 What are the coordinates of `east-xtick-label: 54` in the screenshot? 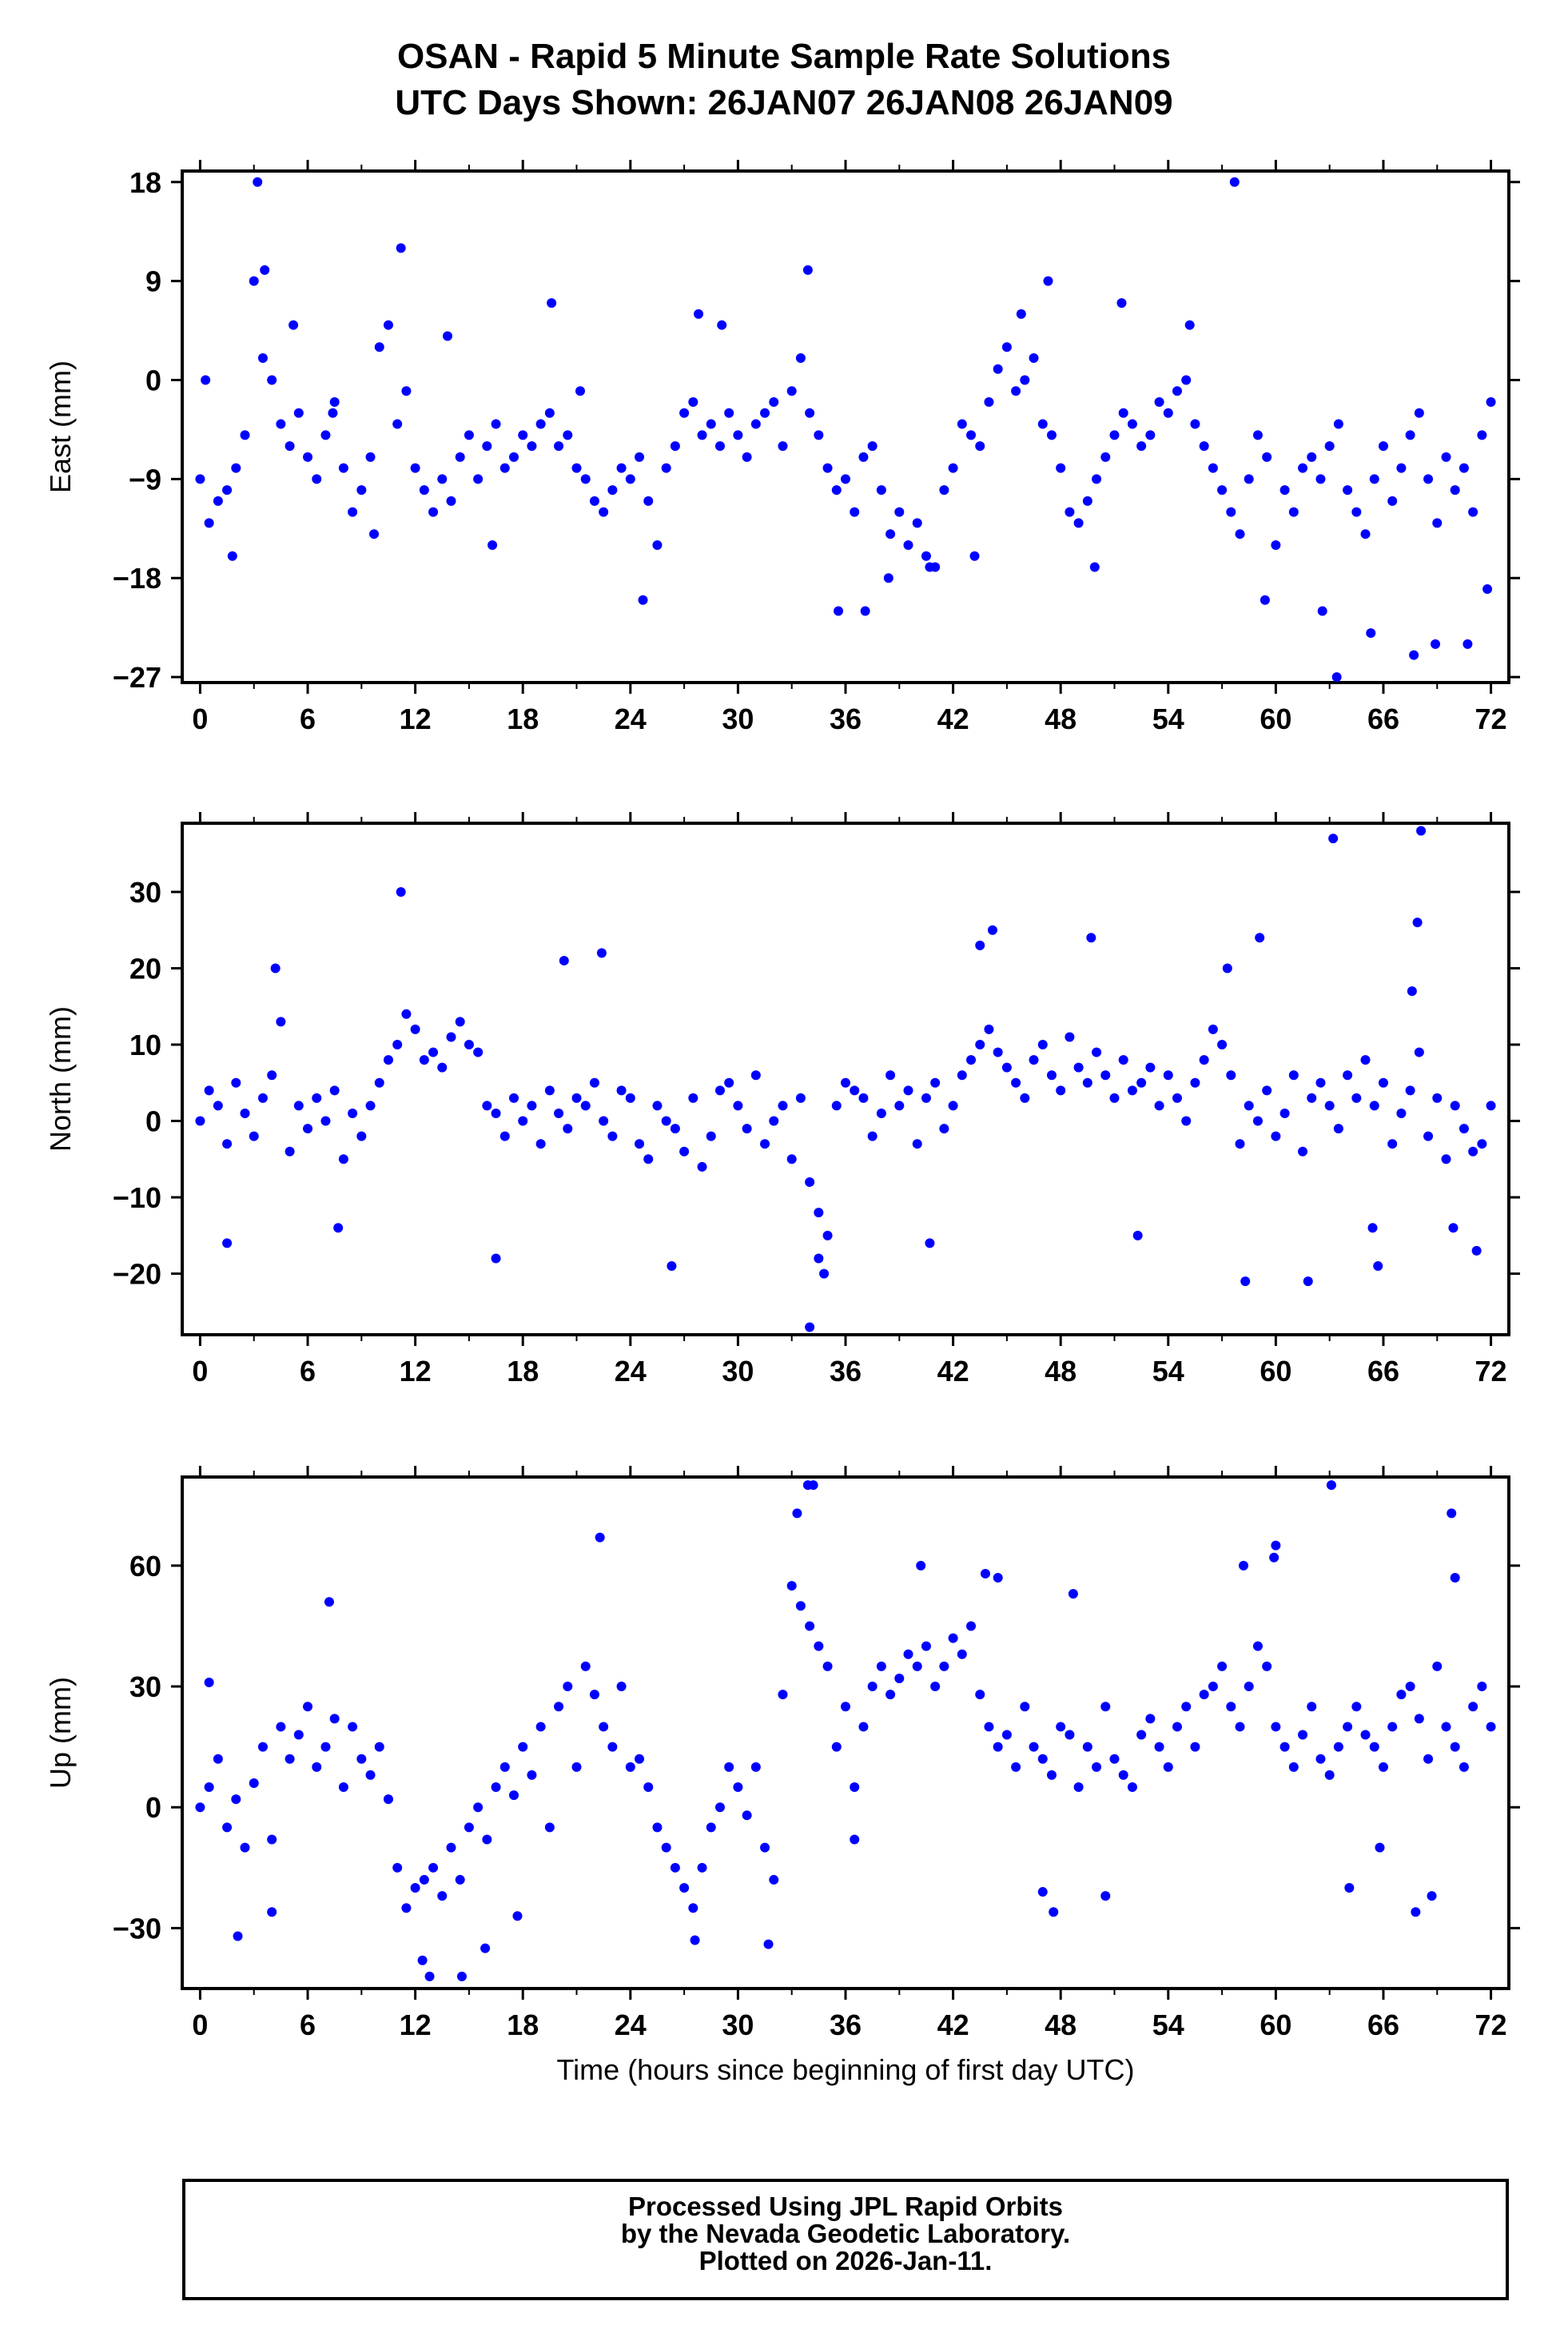 It's located at (1168, 719).